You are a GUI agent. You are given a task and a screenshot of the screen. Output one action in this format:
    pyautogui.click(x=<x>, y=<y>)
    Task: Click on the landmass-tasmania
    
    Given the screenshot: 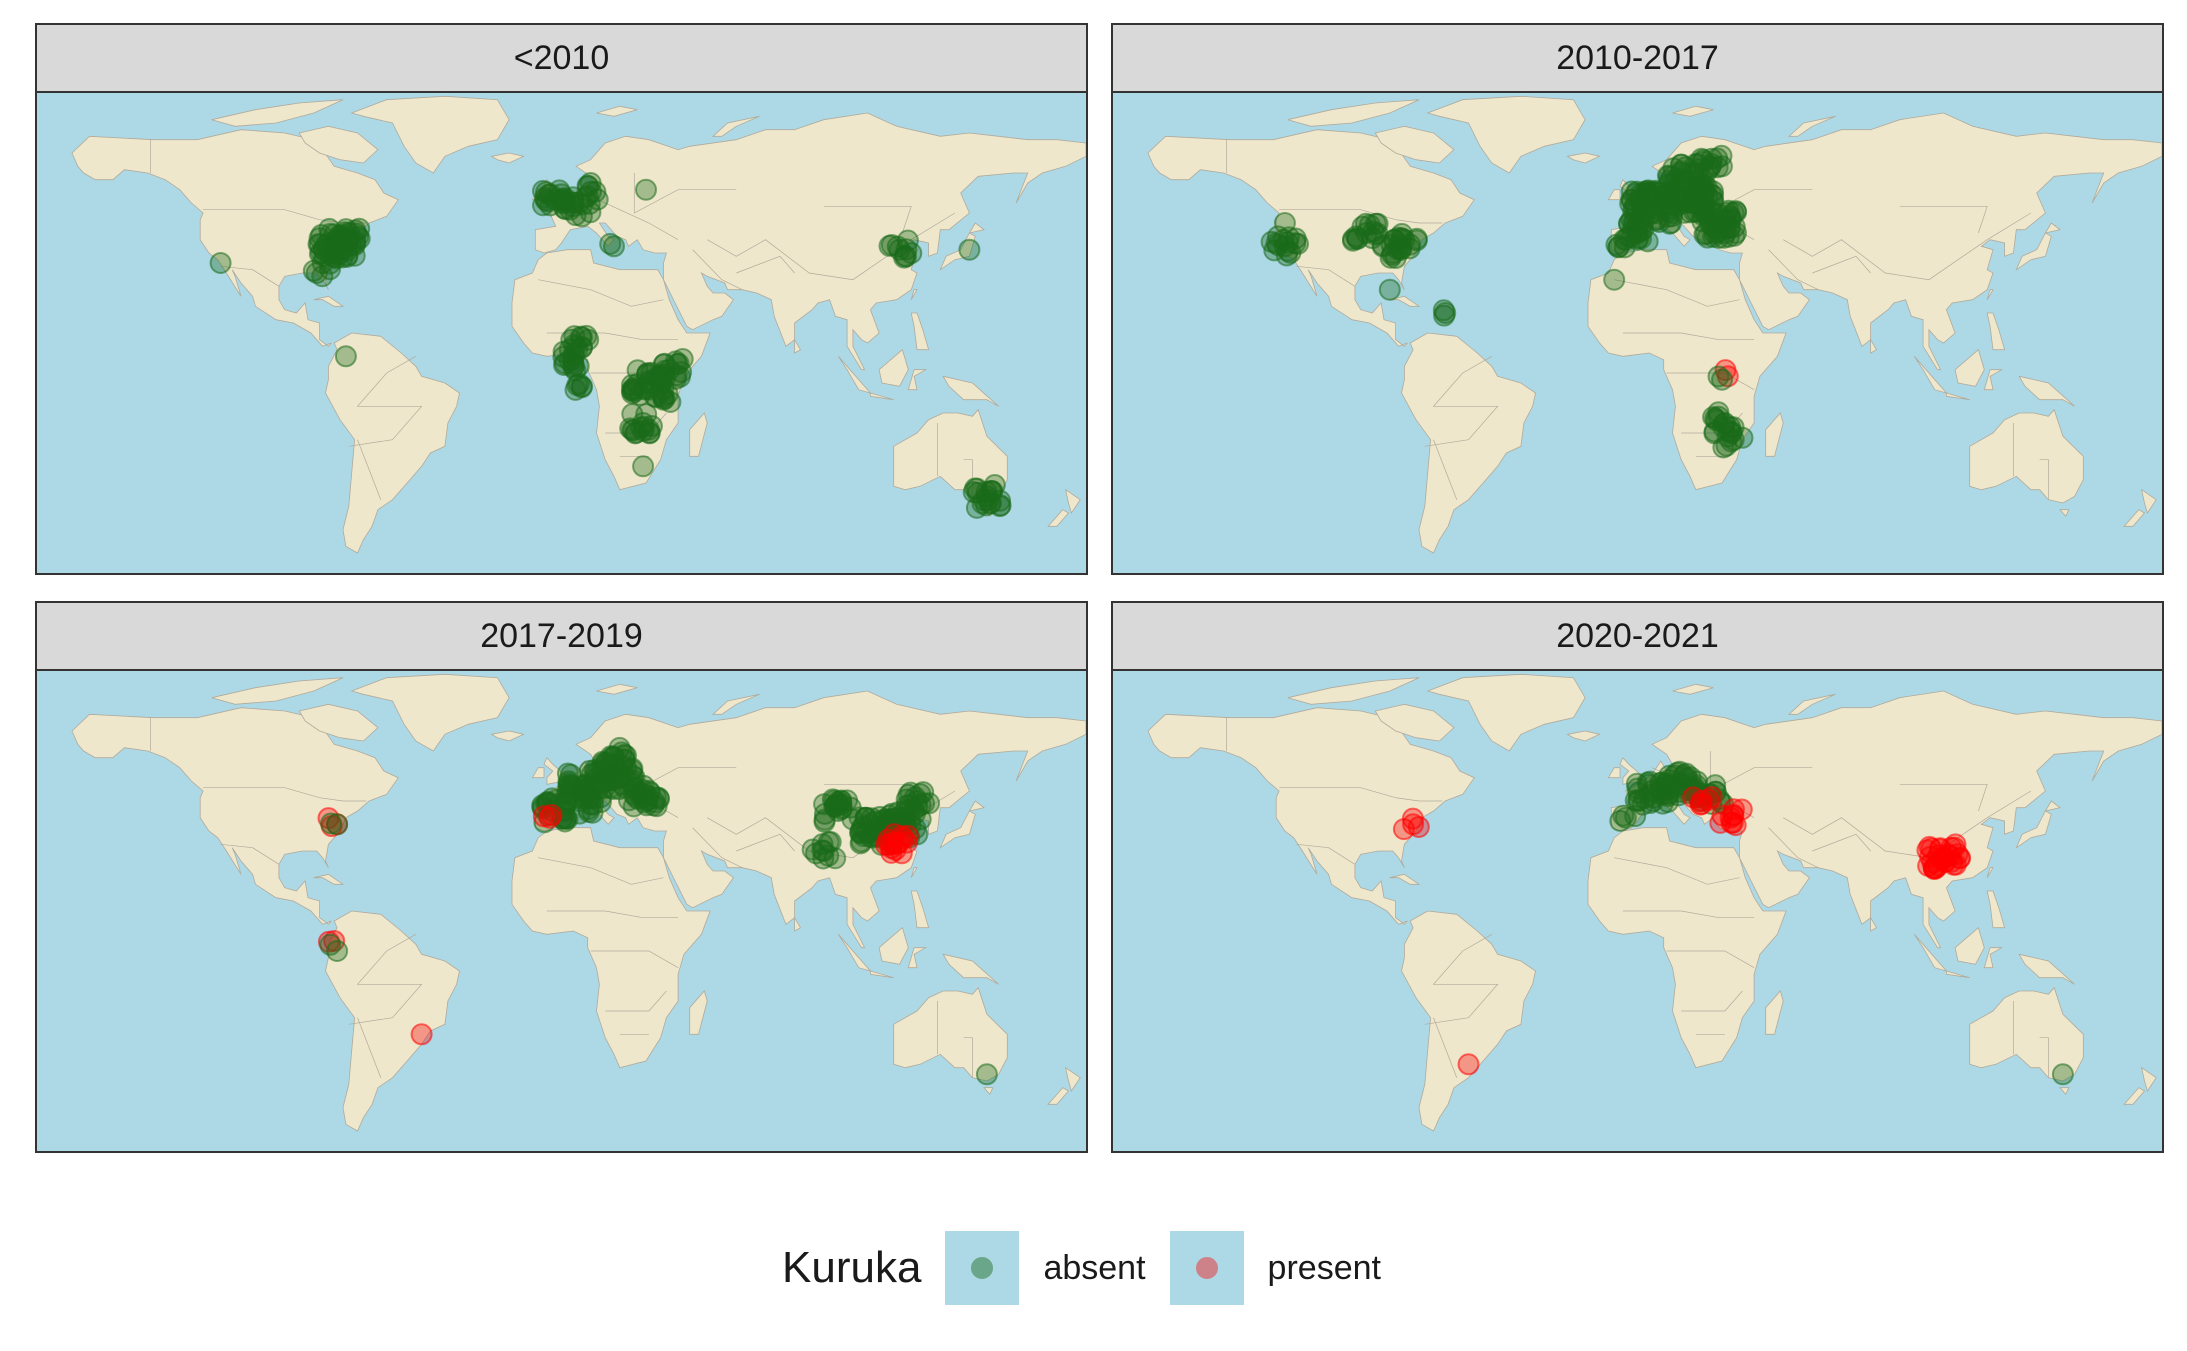 What is the action you would take?
    pyautogui.click(x=988, y=1091)
    